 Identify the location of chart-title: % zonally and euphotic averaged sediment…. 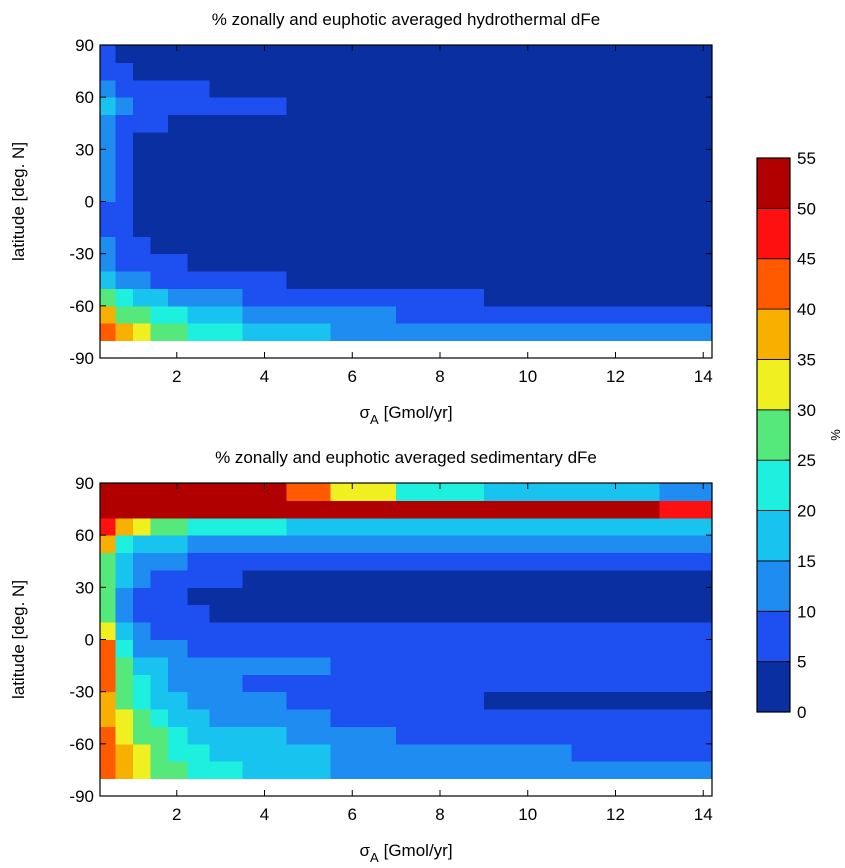
(406, 457).